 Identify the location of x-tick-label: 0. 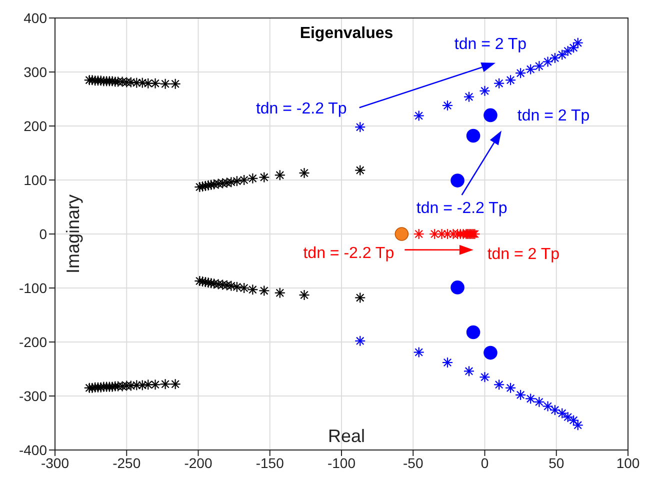
(484, 462).